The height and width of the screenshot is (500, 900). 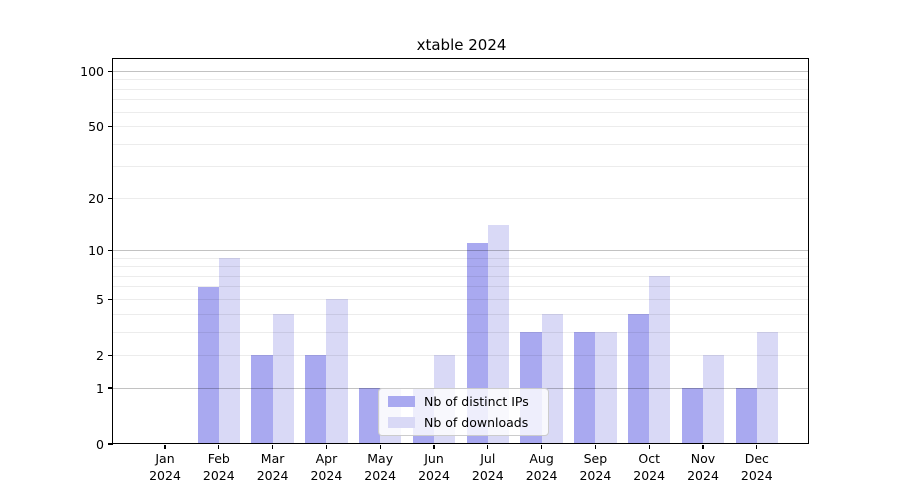 I want to click on x-tick-month: Feb, so click(x=218, y=458).